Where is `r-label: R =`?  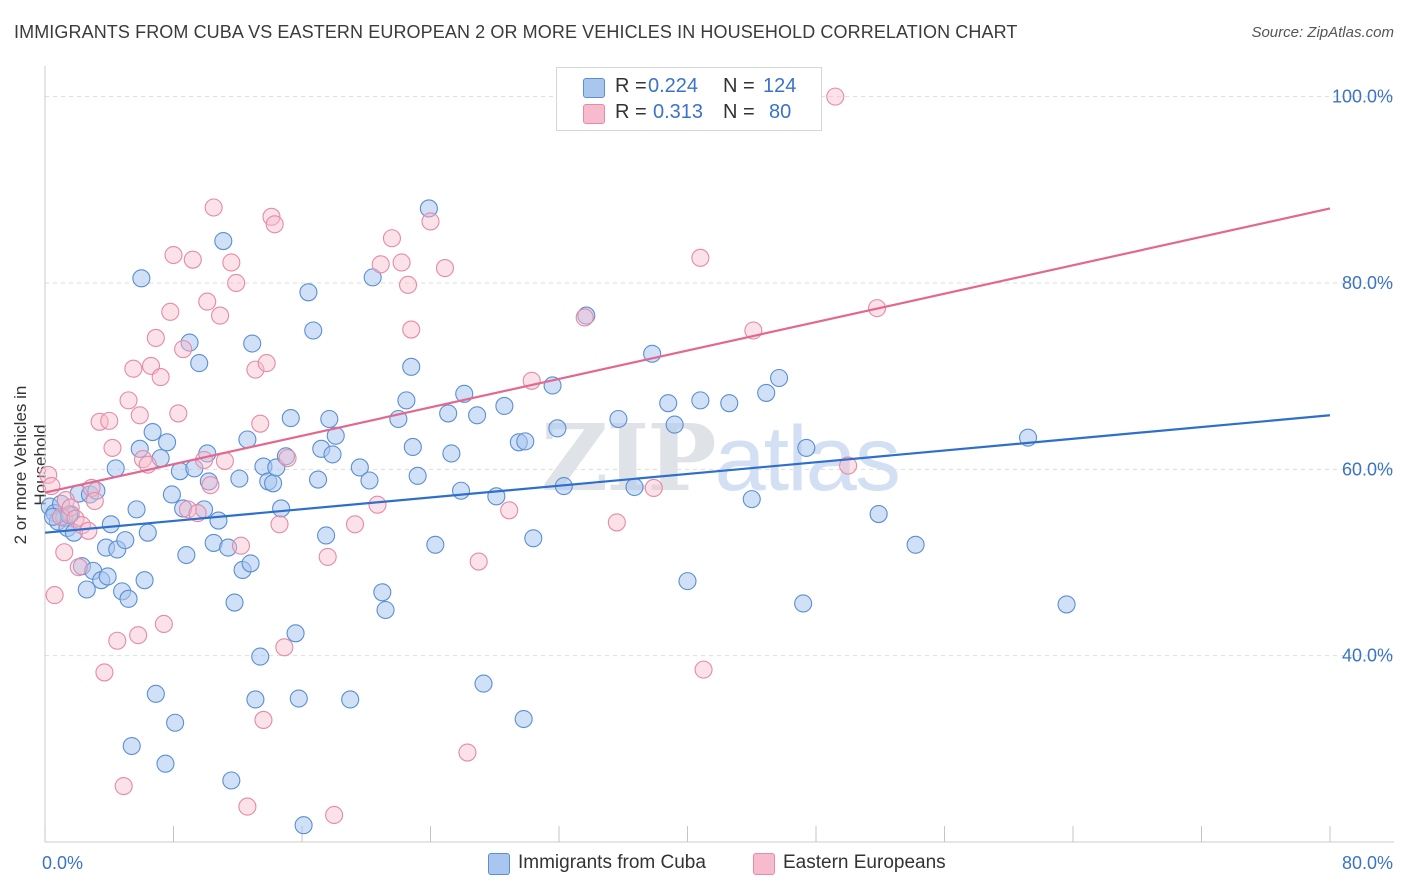
r-label: R = is located at coordinates (631, 86).